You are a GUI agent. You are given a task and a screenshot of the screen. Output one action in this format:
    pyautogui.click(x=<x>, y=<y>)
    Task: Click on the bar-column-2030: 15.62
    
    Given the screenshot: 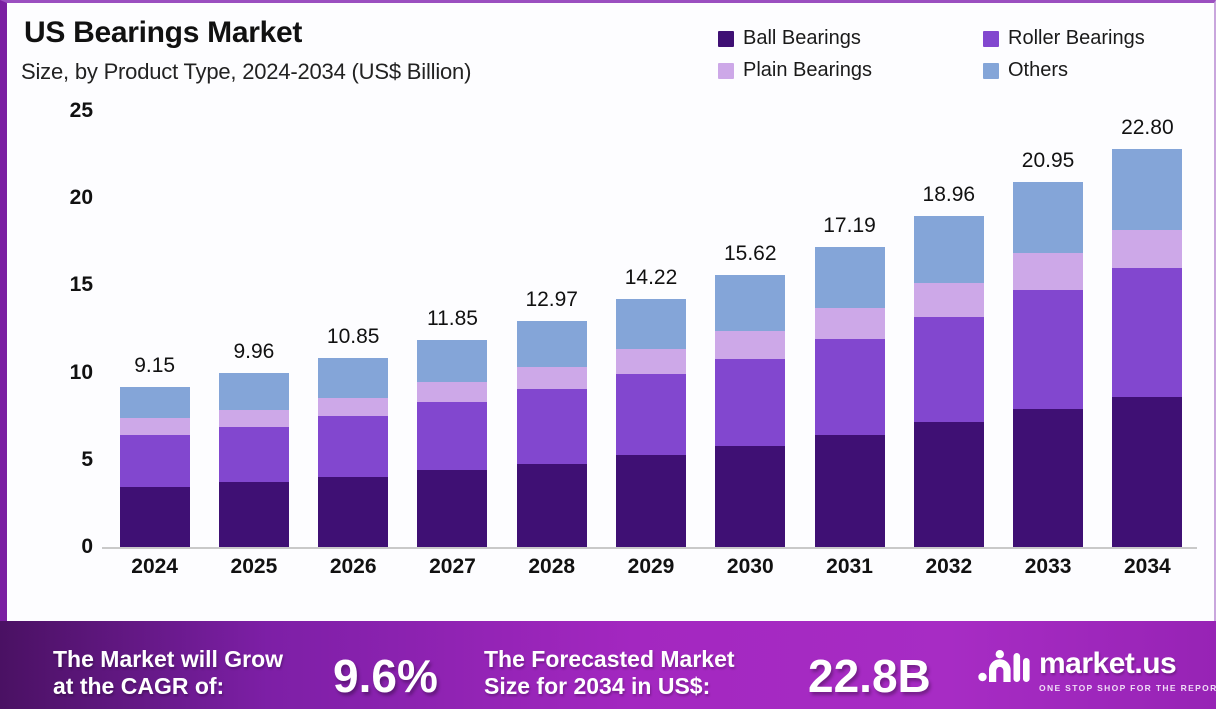 What is the action you would take?
    pyautogui.click(x=750, y=391)
    